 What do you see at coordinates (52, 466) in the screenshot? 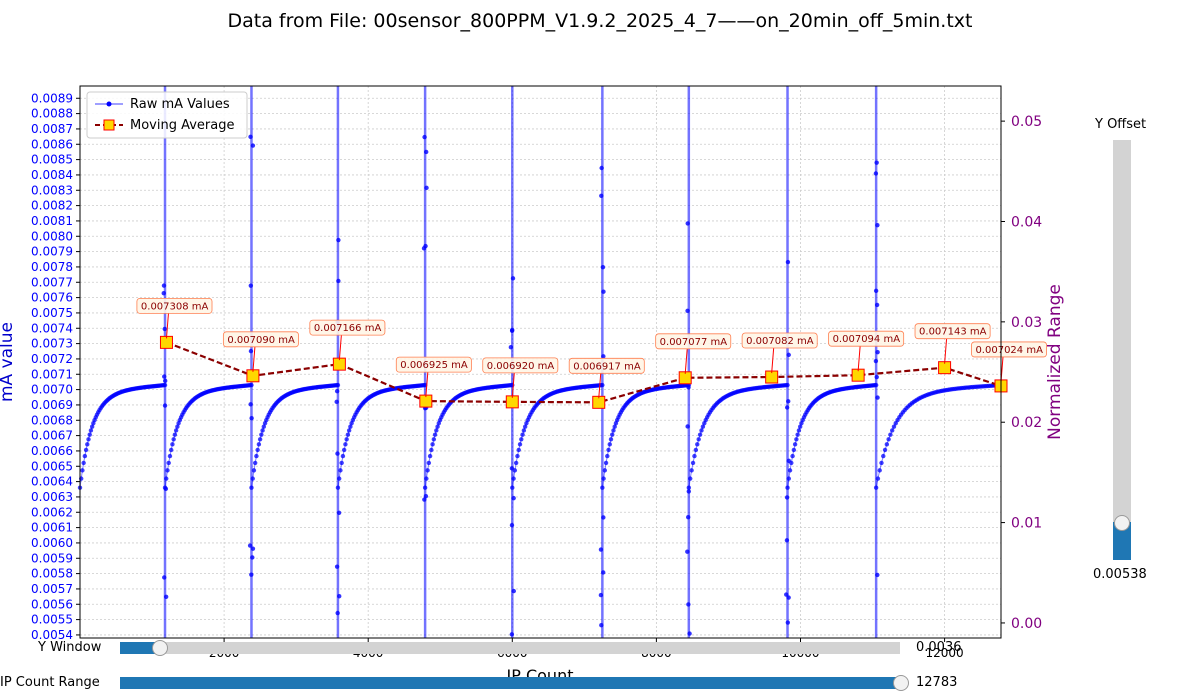
I see `y-tick-label: 0.0065` at bounding box center [52, 466].